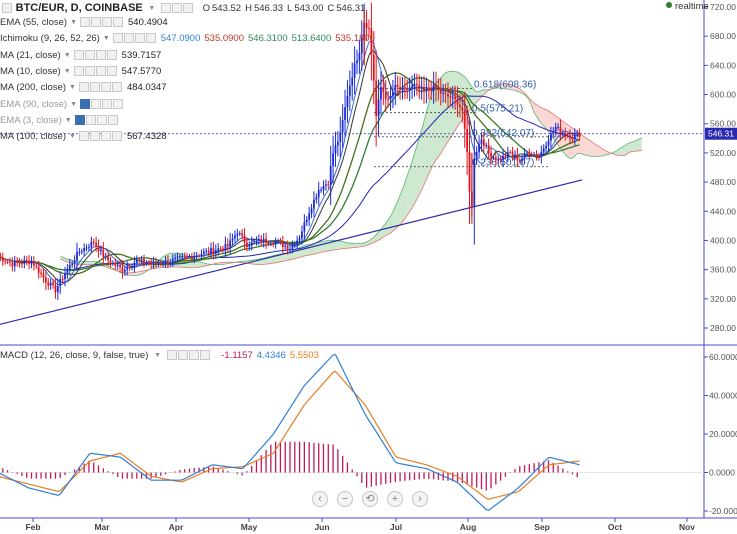 This screenshot has width=737, height=534. What do you see at coordinates (34, 22) in the screenshot?
I see `indicator-label: EMA (55, close)` at bounding box center [34, 22].